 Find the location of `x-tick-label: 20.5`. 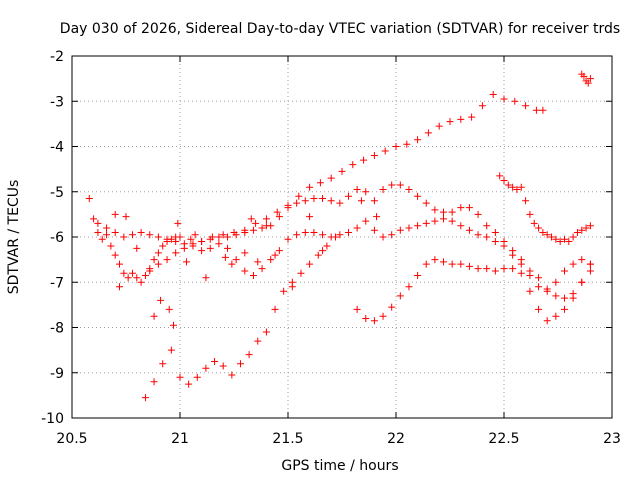

x-tick-label: 20.5 is located at coordinates (71, 439).